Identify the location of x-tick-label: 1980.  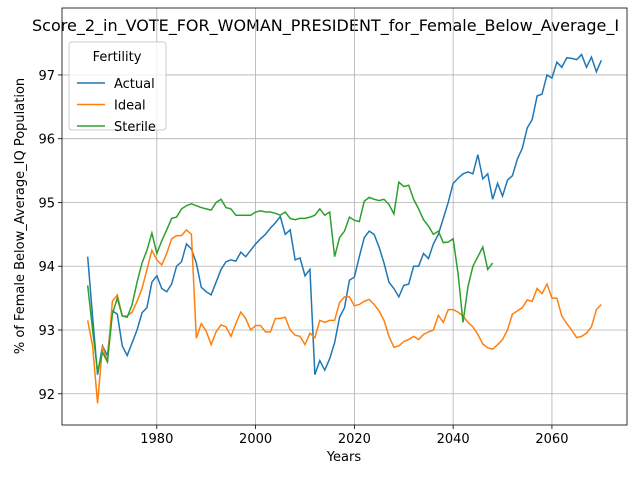
(156, 439).